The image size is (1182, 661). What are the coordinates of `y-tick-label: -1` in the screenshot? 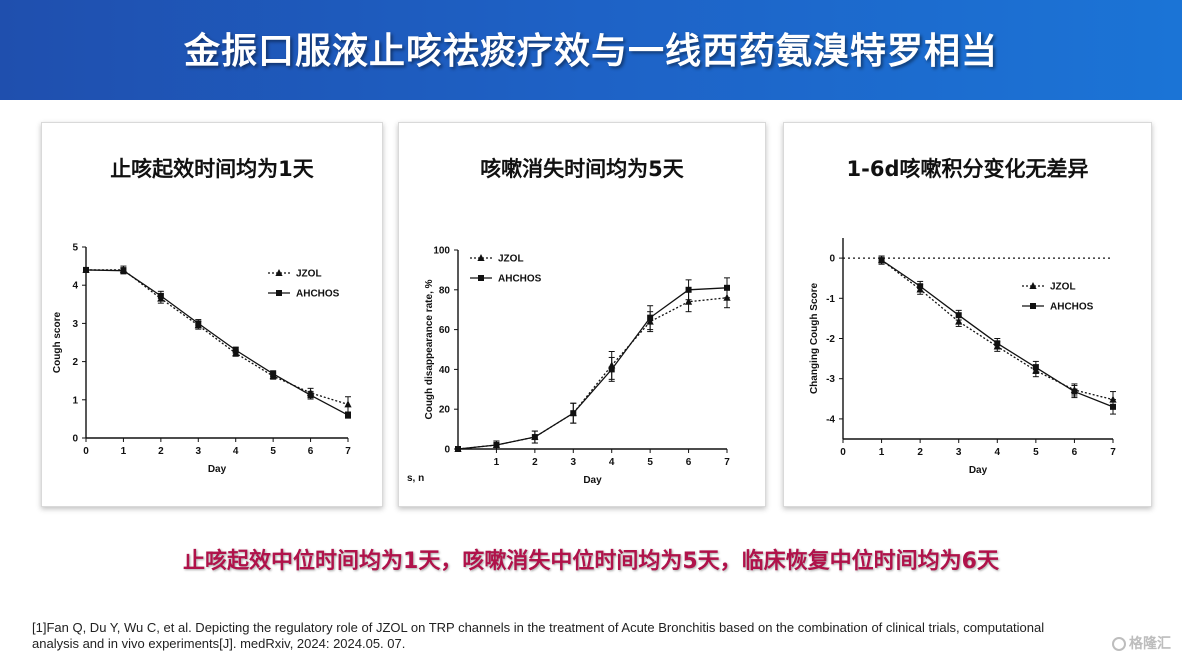 It's located at (830, 299).